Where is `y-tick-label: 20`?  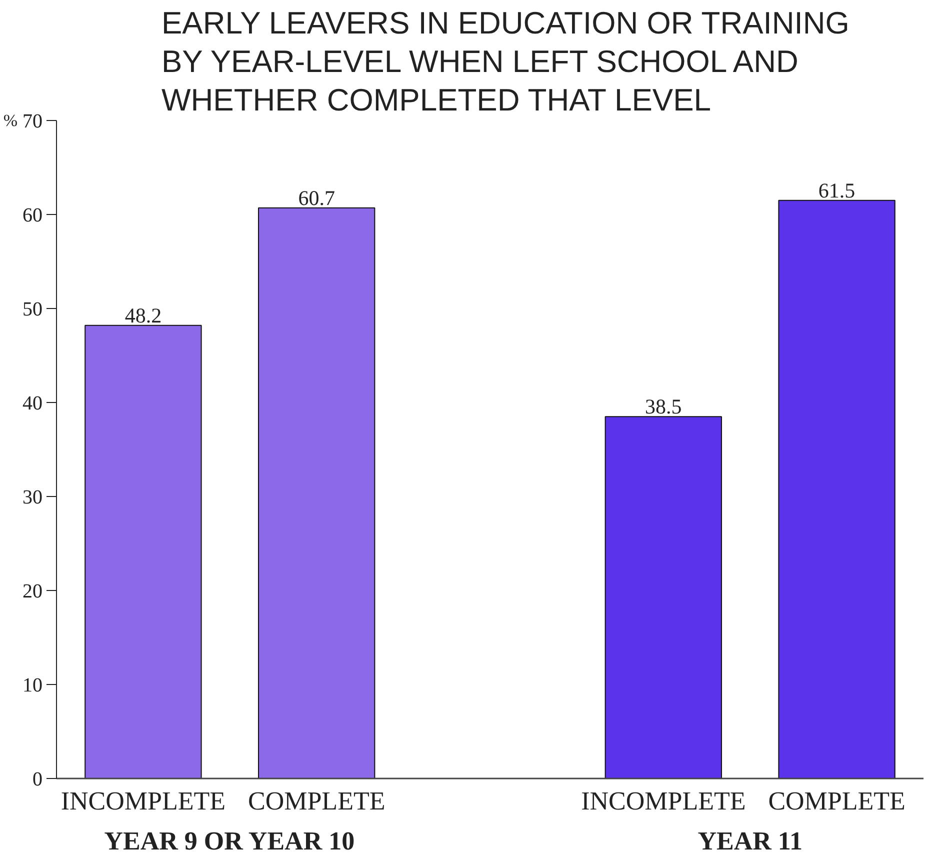
y-tick-label: 20 is located at coordinates (32, 591).